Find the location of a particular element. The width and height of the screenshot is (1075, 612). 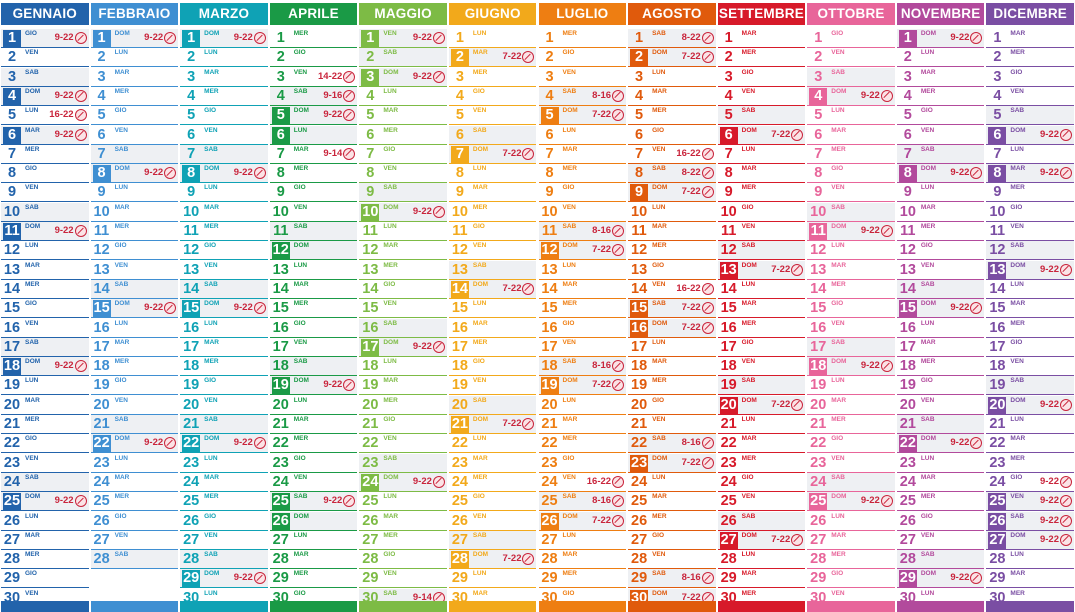

day-row: 20 LUN is located at coordinates (313, 405).